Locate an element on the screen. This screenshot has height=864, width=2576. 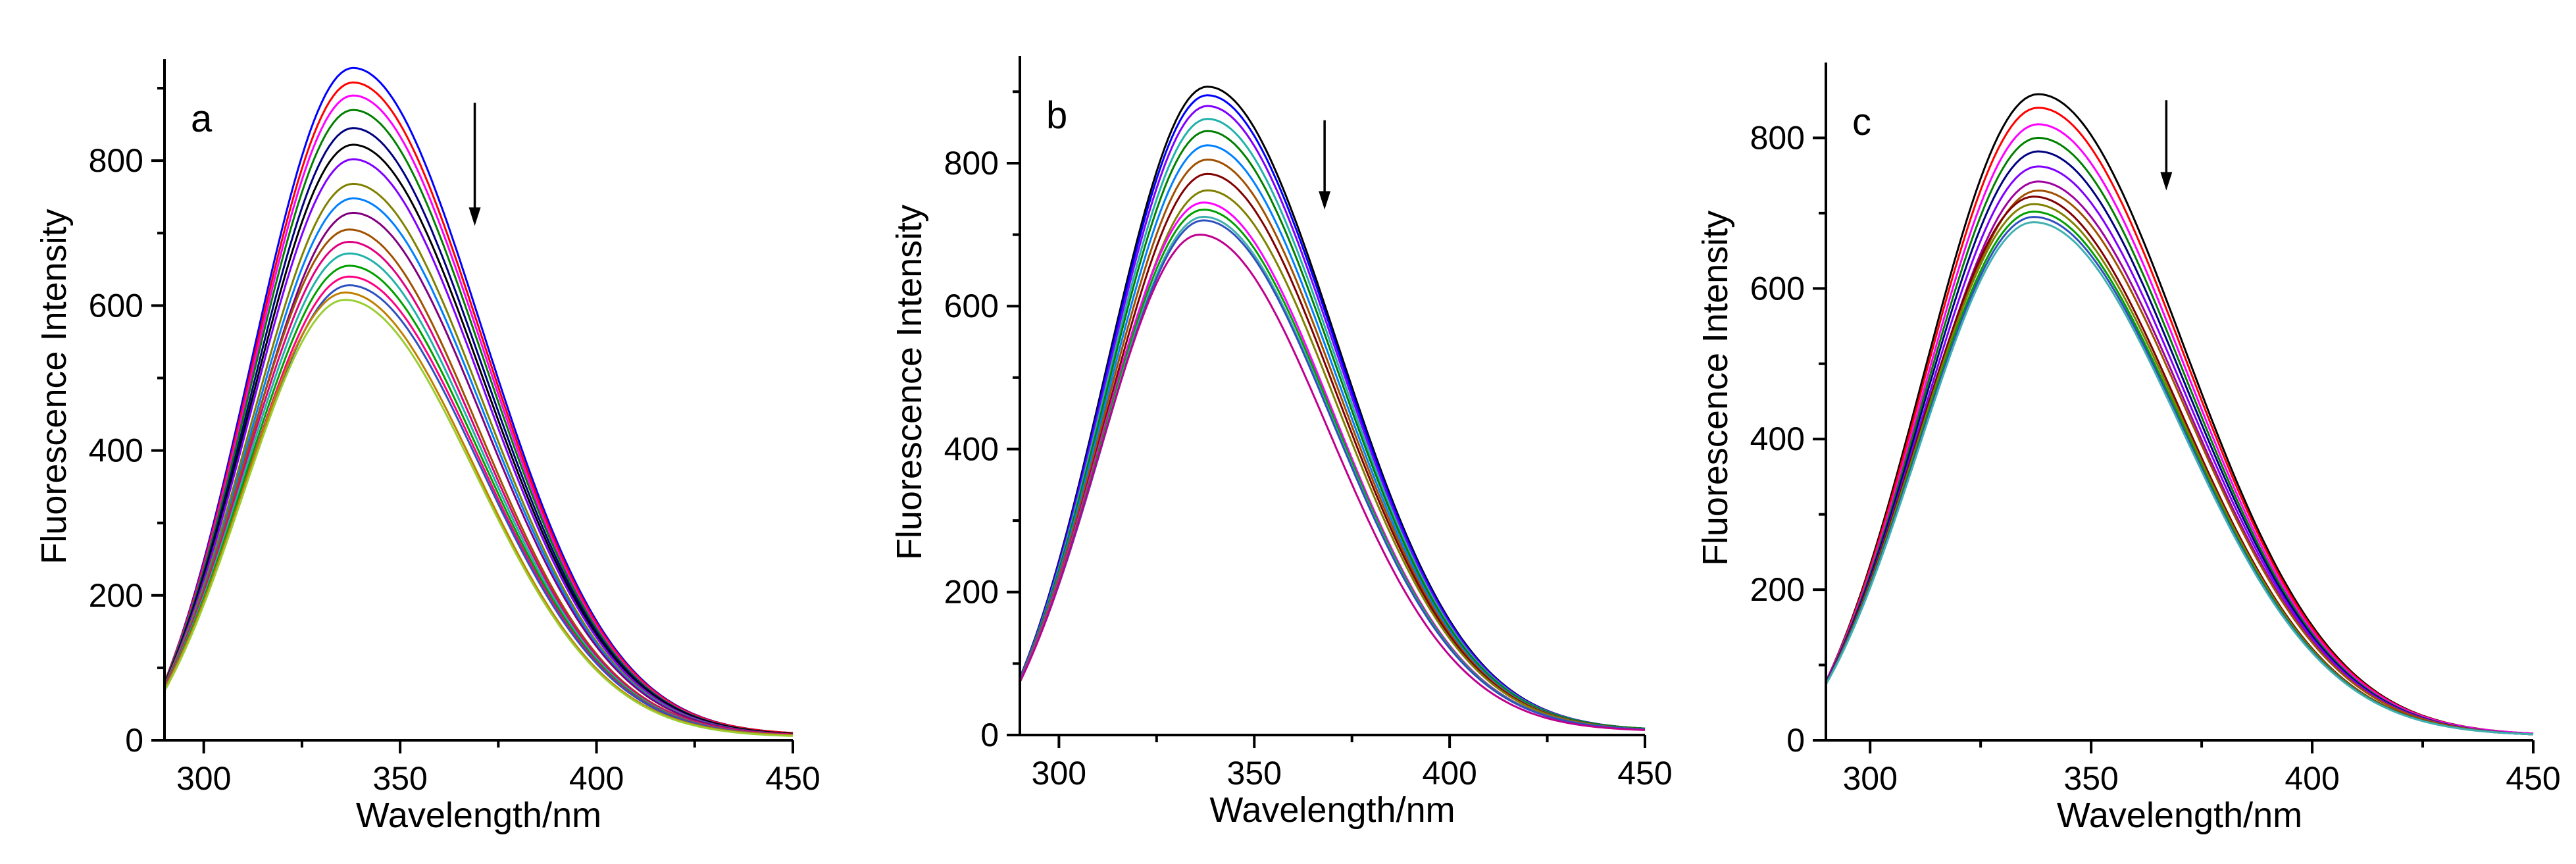
panel-label: c is located at coordinates (1862, 122).